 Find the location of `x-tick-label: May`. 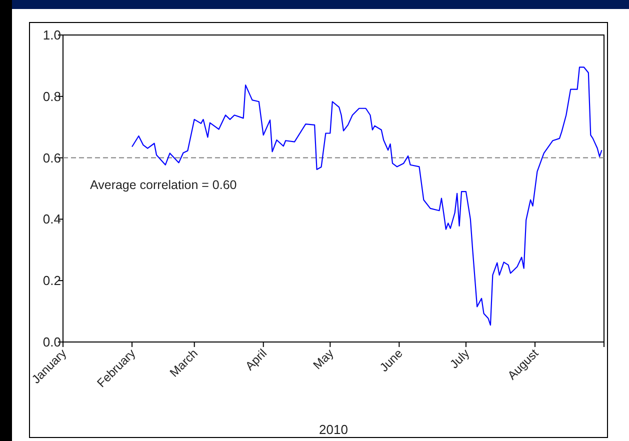

x-tick-label: May is located at coordinates (323, 359).